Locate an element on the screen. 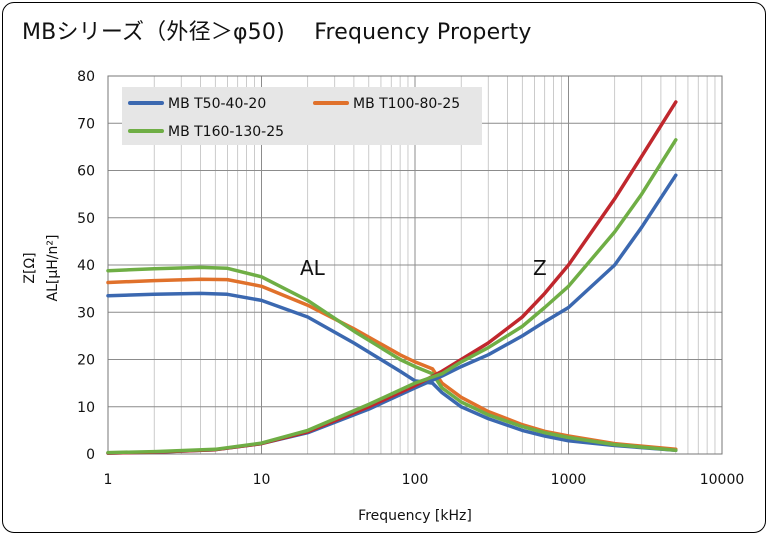 The image size is (770, 537). y-tick-label: 60 is located at coordinates (86, 172).